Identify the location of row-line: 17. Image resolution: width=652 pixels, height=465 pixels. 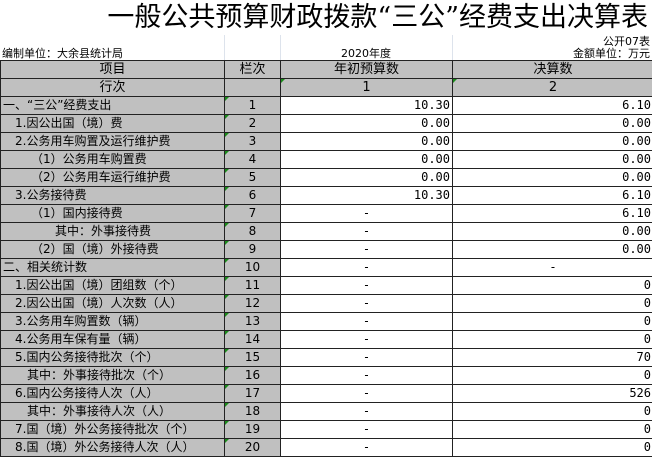
(252, 393).